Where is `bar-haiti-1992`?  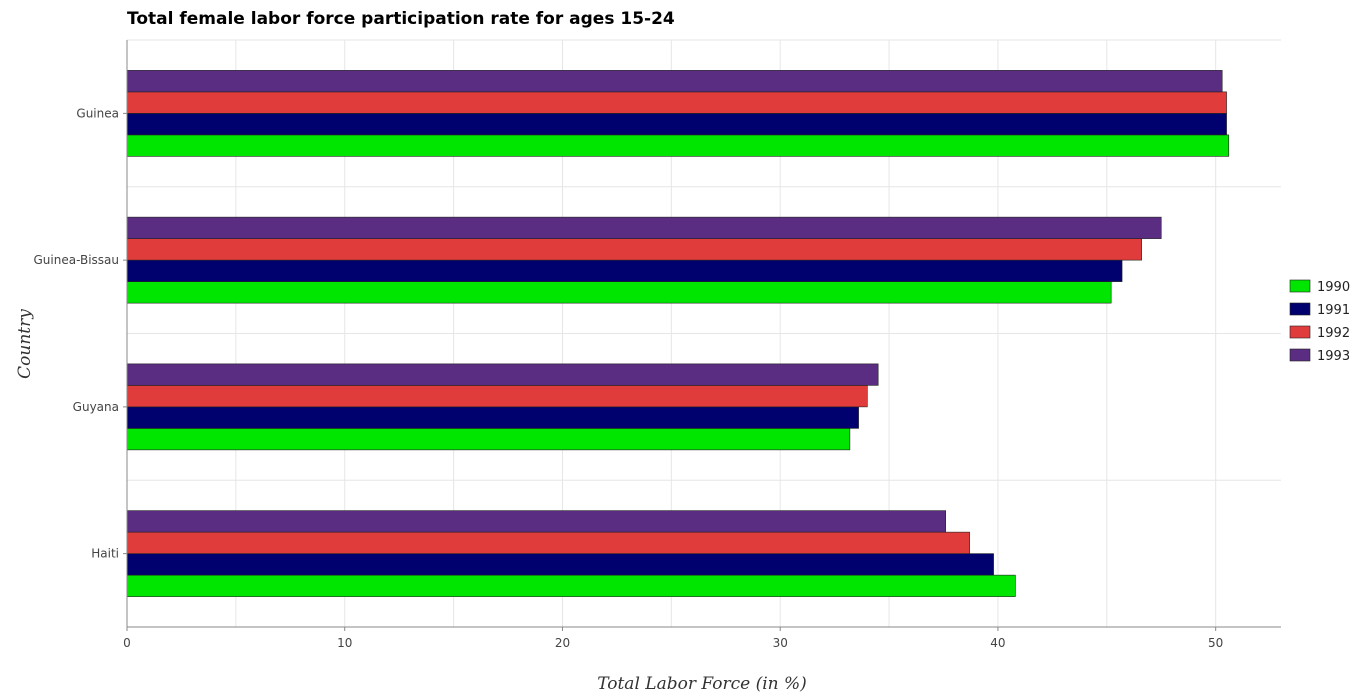
bar-haiti-1992 is located at coordinates (548, 542).